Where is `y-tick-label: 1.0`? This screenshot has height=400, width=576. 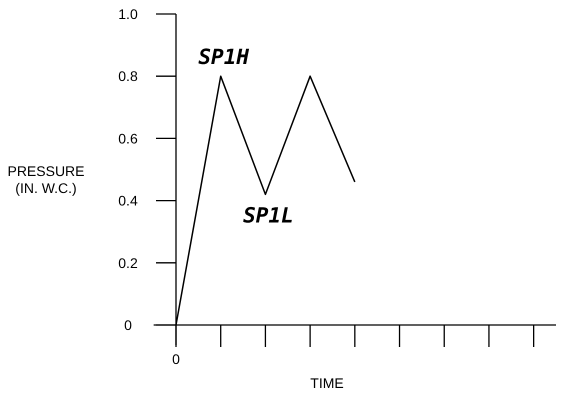
y-tick-label: 1.0 is located at coordinates (128, 14).